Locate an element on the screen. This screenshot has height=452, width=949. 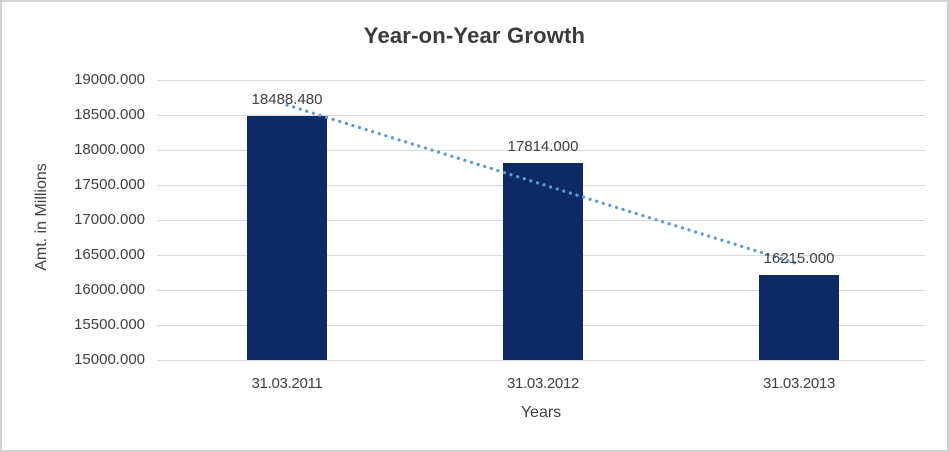
data-label: 17814.000 is located at coordinates (543, 146).